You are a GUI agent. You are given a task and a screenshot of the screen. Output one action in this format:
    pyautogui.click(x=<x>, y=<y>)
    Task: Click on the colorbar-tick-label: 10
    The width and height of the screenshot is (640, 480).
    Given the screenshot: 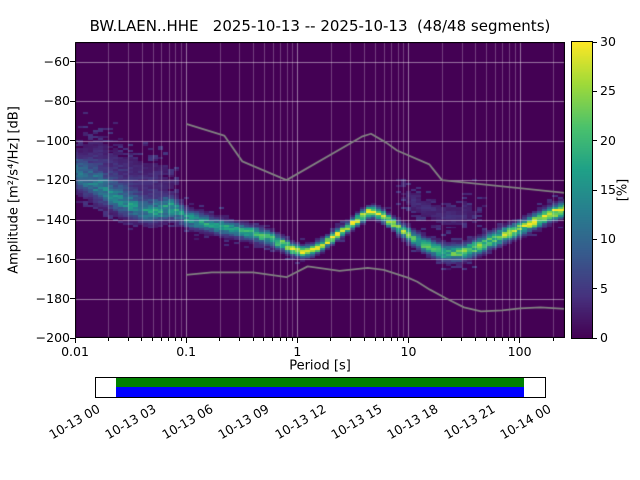 What is the action you would take?
    pyautogui.click(x=608, y=239)
    